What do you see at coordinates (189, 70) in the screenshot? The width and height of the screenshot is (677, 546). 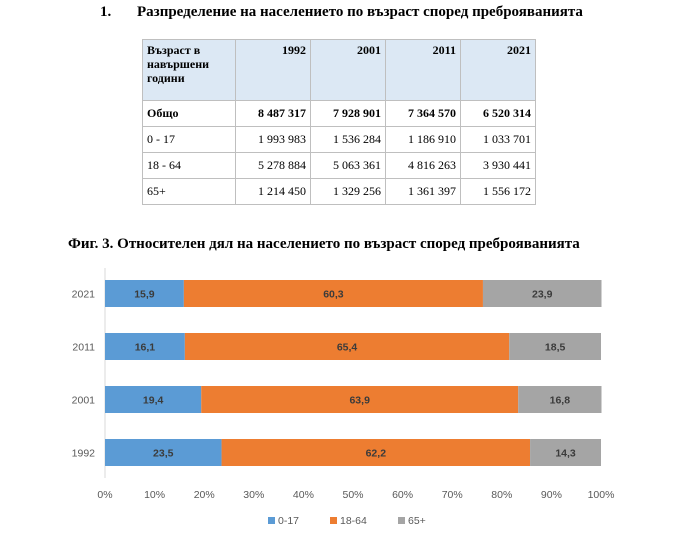 I see `corner-header: Възраст в навършени години` at bounding box center [189, 70].